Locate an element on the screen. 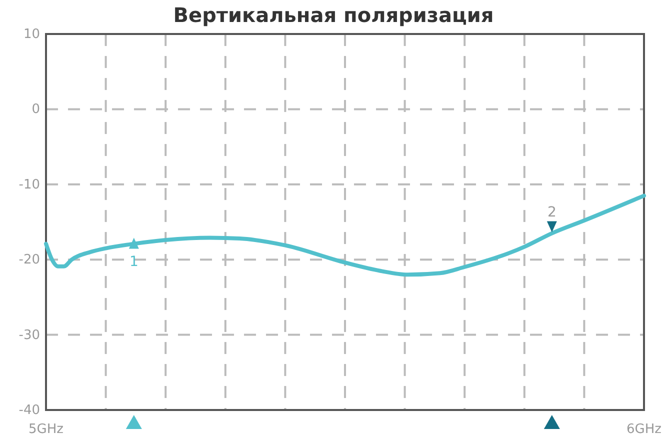  x-tick-label: 6GHz is located at coordinates (644, 429).